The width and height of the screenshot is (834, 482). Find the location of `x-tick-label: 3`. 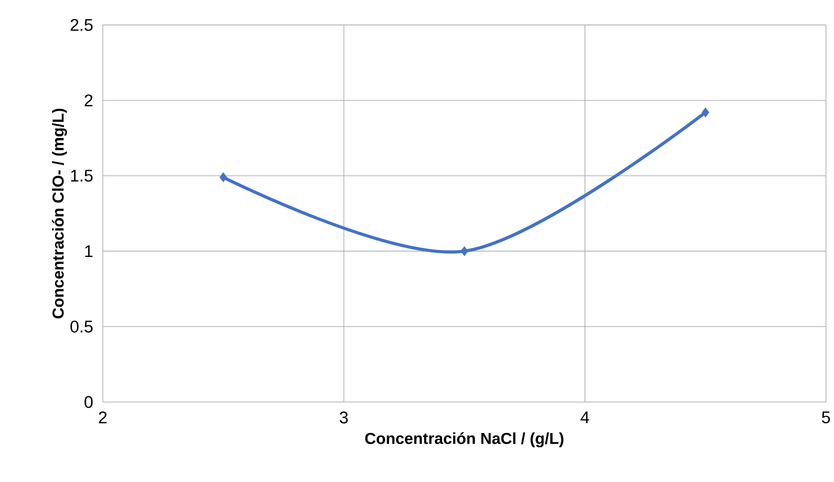

x-tick-label: 3 is located at coordinates (344, 418).